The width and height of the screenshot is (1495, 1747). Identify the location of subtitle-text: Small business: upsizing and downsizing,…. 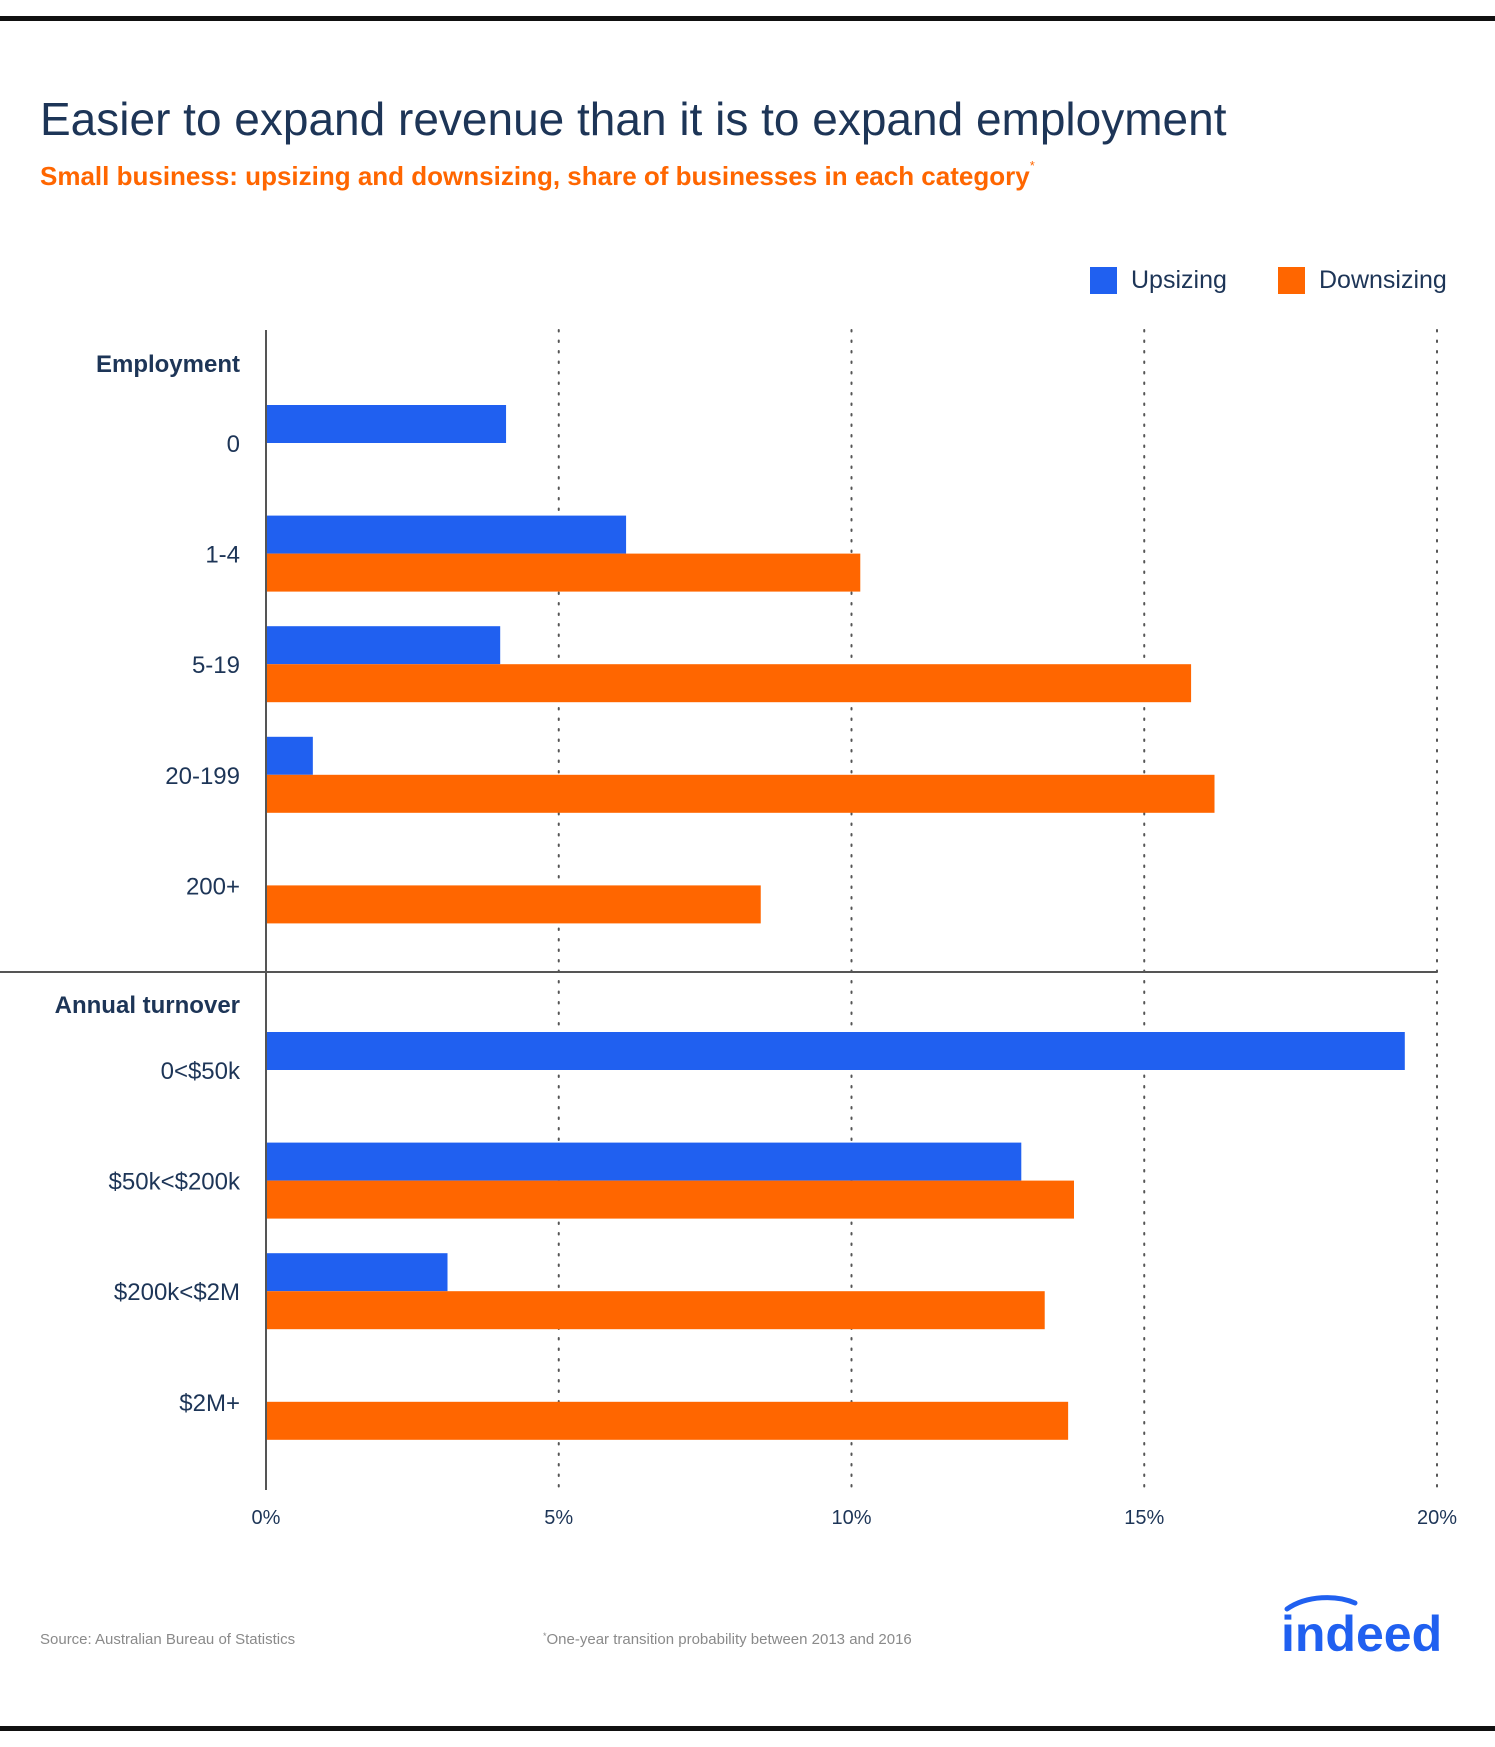
(535, 176).